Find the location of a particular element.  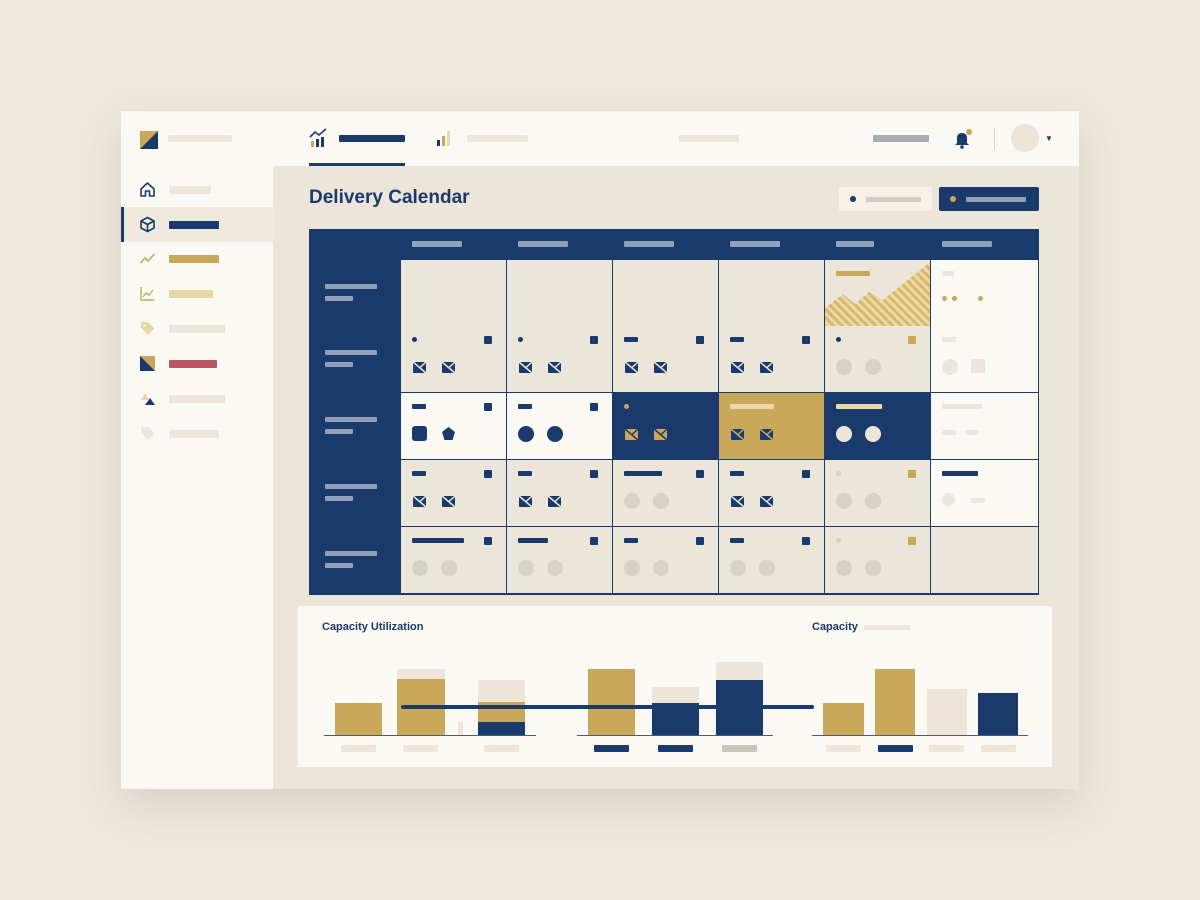

sidebar-item-shapes is located at coordinates (197, 398).